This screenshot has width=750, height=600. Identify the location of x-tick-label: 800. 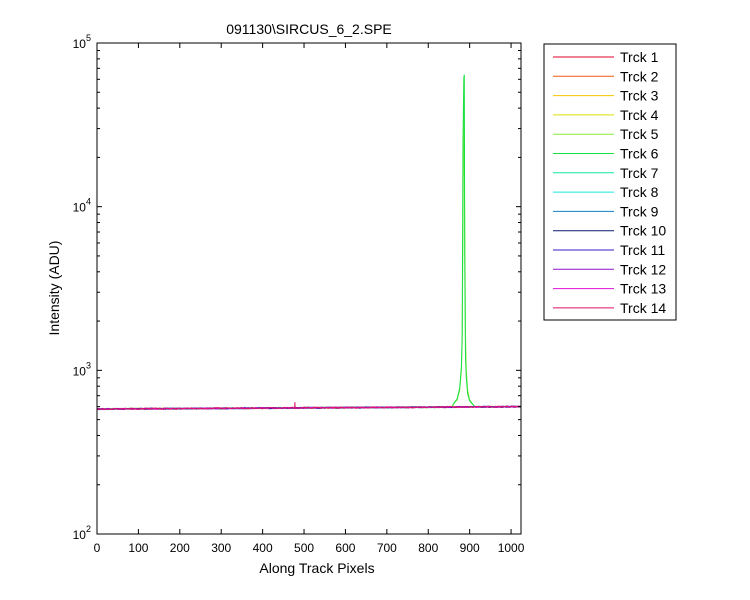
(428, 548).